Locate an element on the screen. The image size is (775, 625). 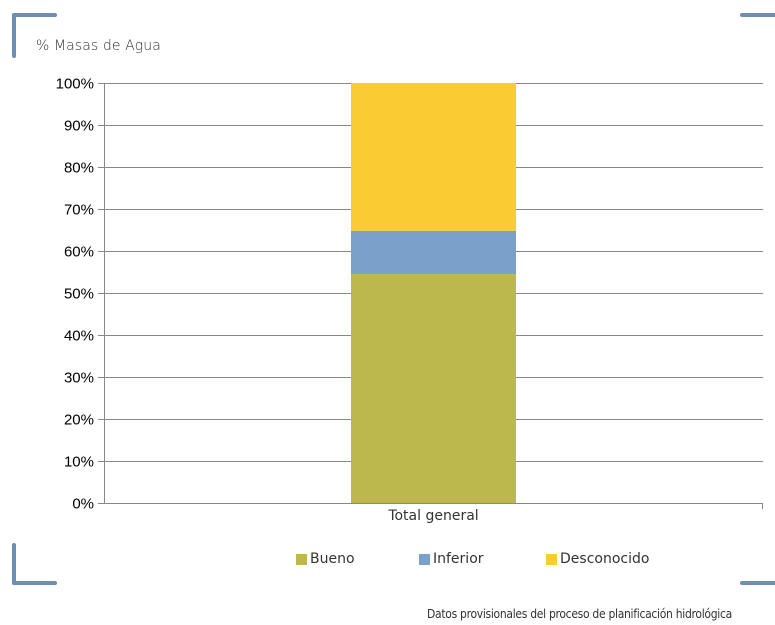
frame-corner-bottom-left-vertical is located at coordinates (14, 564).